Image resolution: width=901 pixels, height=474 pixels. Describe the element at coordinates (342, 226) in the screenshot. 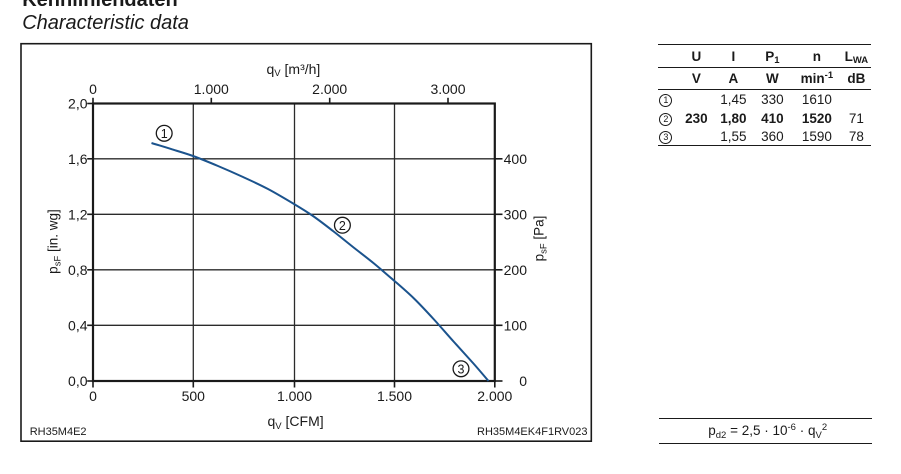

I see `svg-text: 2` at that location.